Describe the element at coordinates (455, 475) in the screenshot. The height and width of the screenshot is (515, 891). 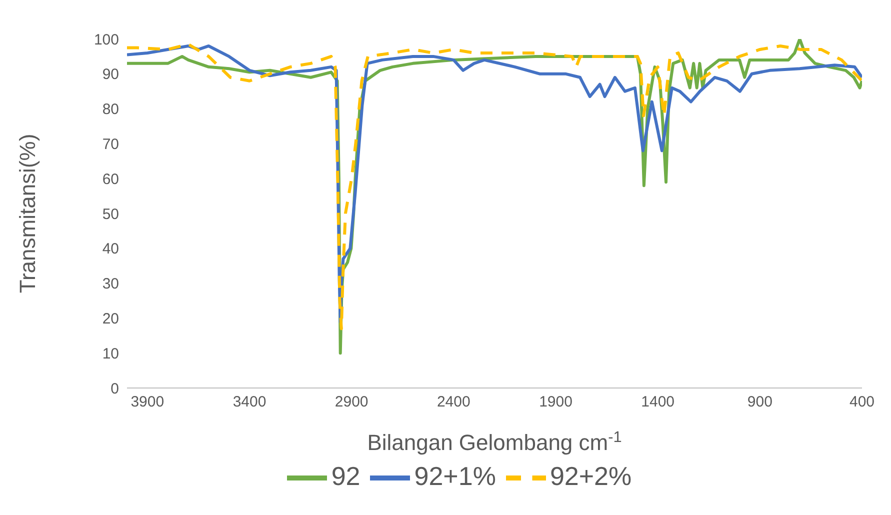
I see `legend-label: 92+1%` at that location.